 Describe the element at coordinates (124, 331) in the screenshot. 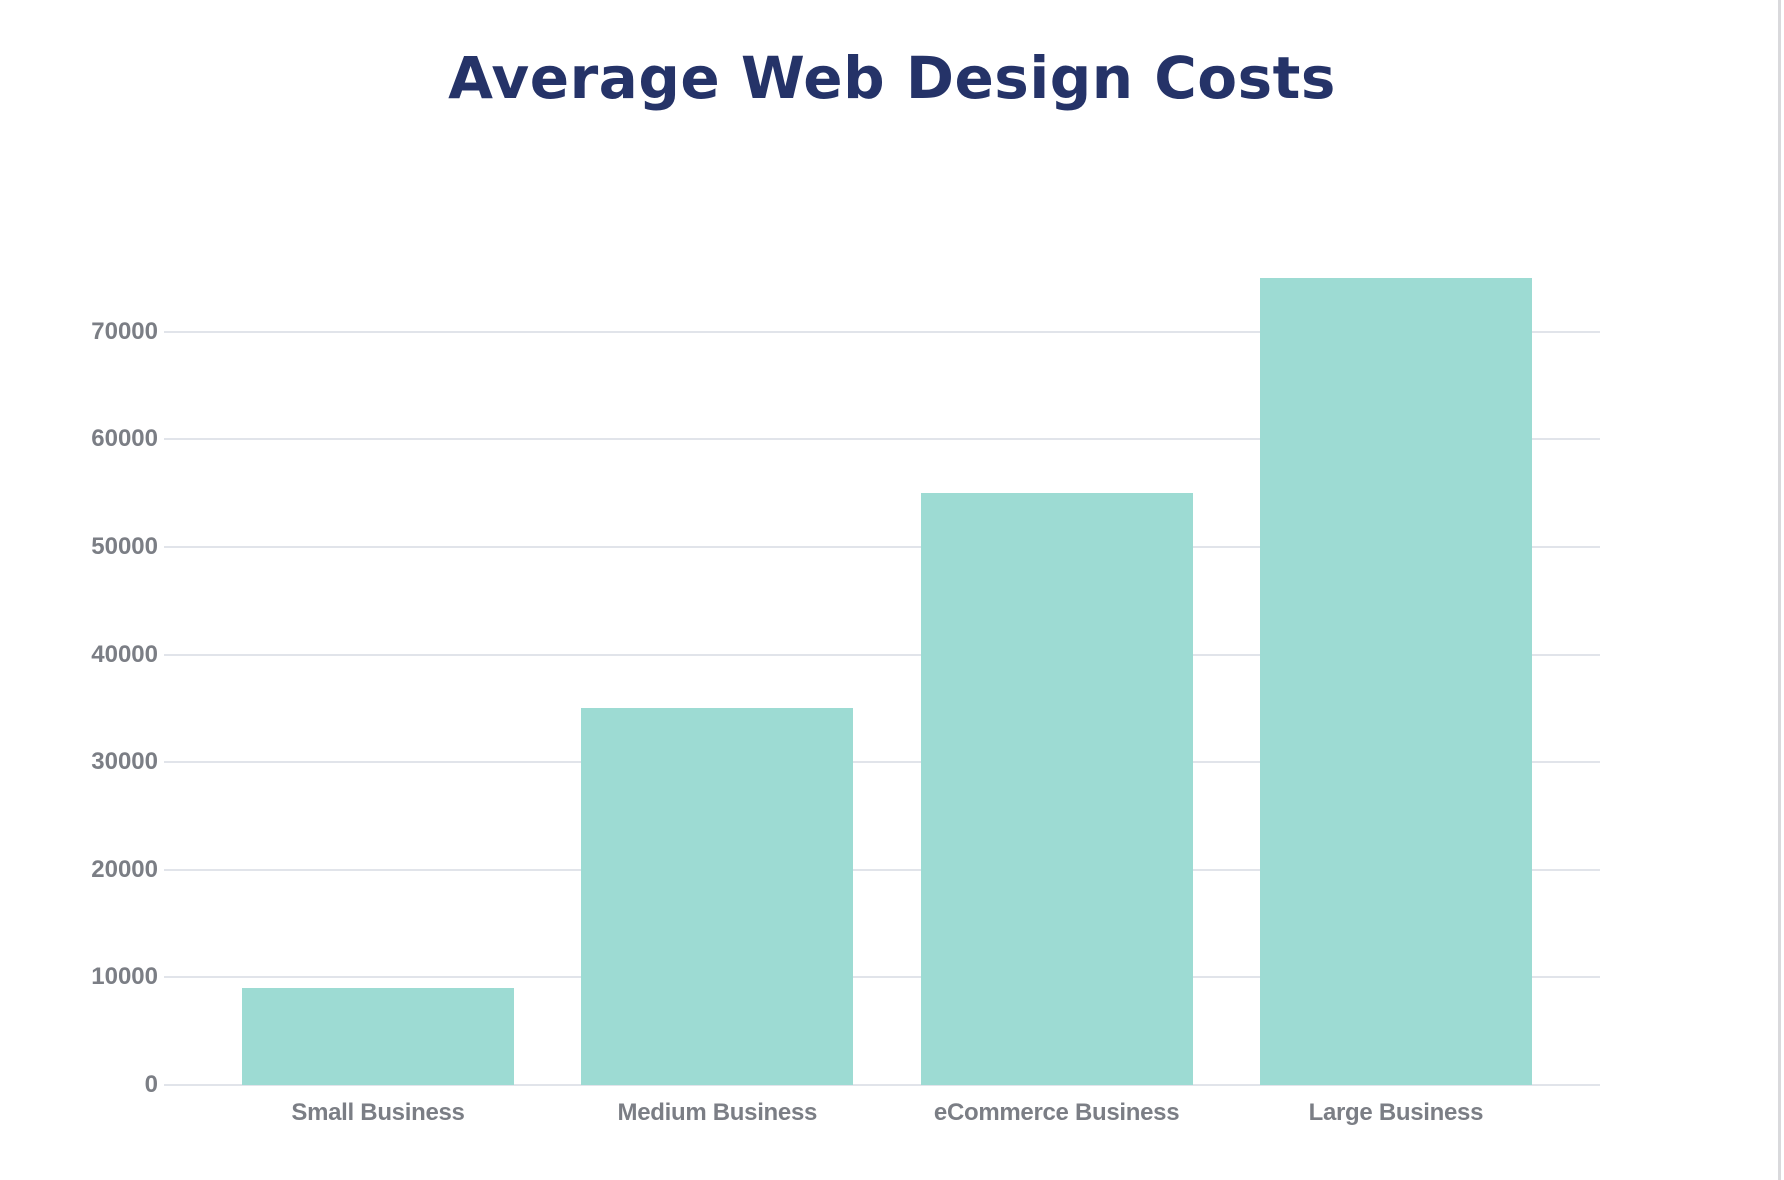

I see `y-axis-tick-label: 70000` at that location.